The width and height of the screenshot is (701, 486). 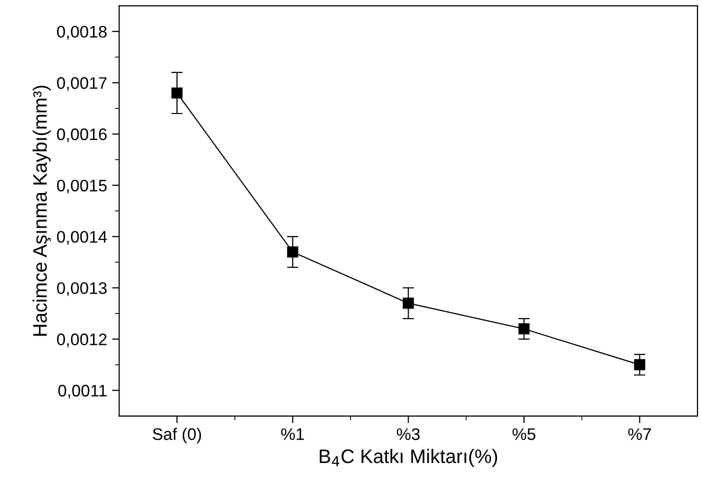 What do you see at coordinates (82, 135) in the screenshot?
I see `y-tick-label: 0,0016` at bounding box center [82, 135].